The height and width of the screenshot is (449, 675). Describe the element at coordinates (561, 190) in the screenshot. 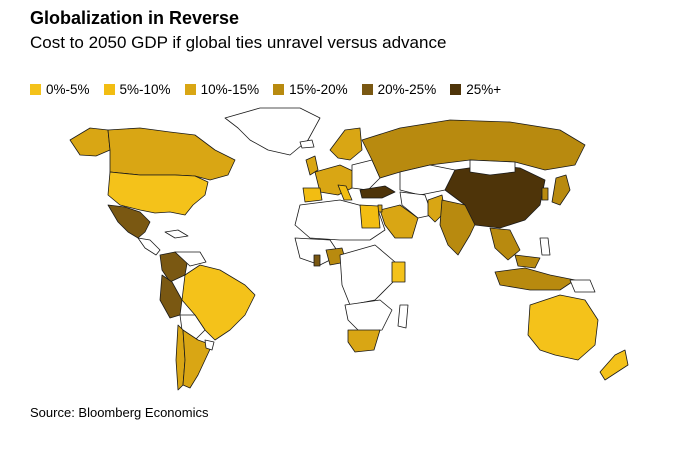

I see `japan` at that location.